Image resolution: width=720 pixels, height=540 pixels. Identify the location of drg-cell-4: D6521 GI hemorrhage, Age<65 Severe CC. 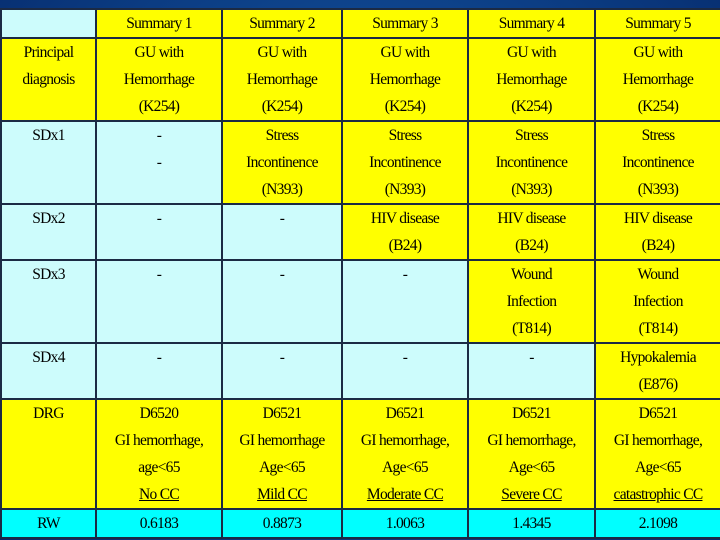
(531, 454).